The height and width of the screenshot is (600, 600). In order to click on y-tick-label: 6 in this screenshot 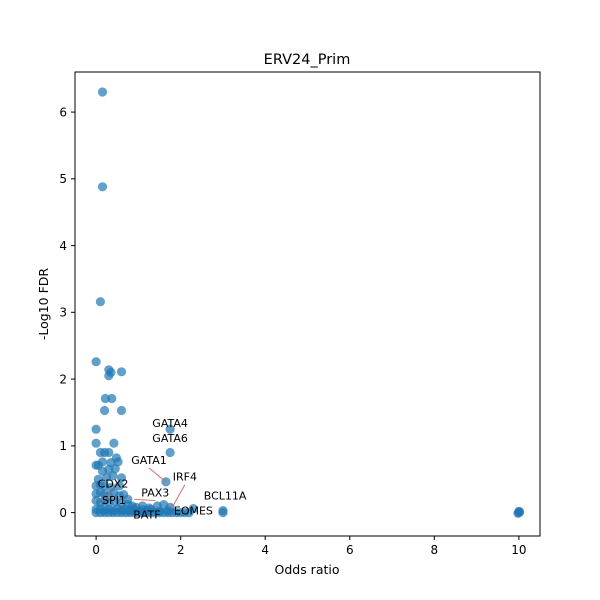, I will do `click(63, 112)`.